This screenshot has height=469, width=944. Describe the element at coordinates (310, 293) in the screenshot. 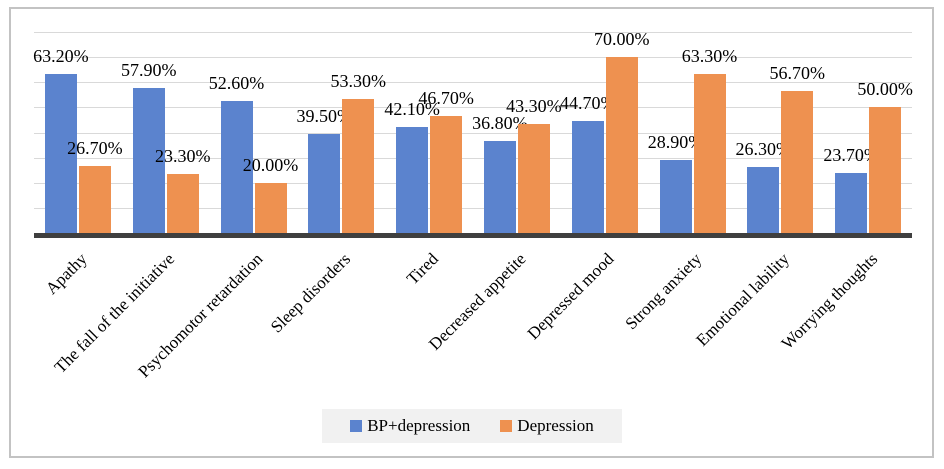

I see `category-label: Sleep disorders` at that location.